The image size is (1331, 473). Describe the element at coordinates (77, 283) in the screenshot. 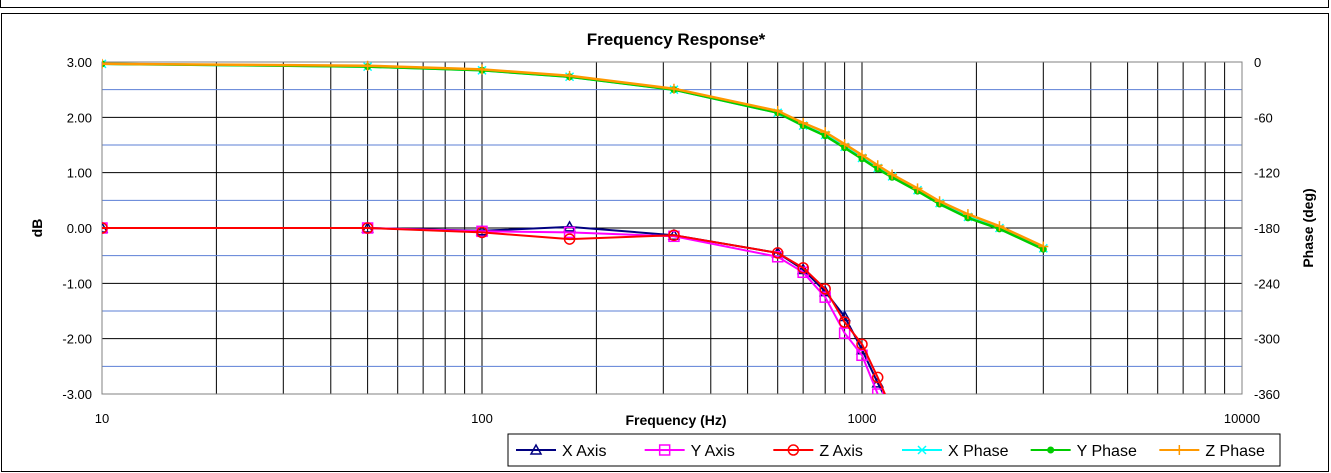

I see `y-tick-label: -1.00` at that location.